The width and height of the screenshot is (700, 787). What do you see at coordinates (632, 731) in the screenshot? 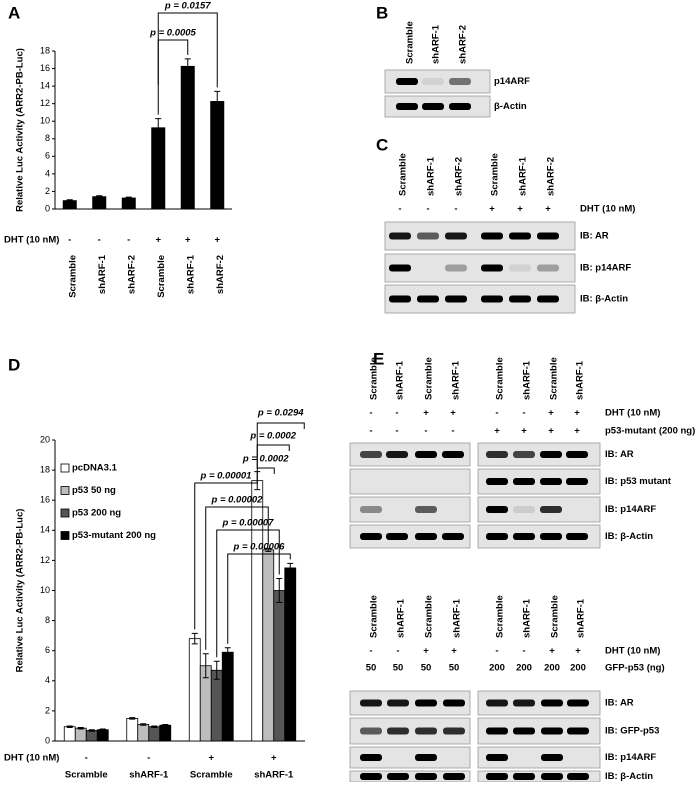
I see `row-label: IB: GFP-p53` at bounding box center [632, 731].